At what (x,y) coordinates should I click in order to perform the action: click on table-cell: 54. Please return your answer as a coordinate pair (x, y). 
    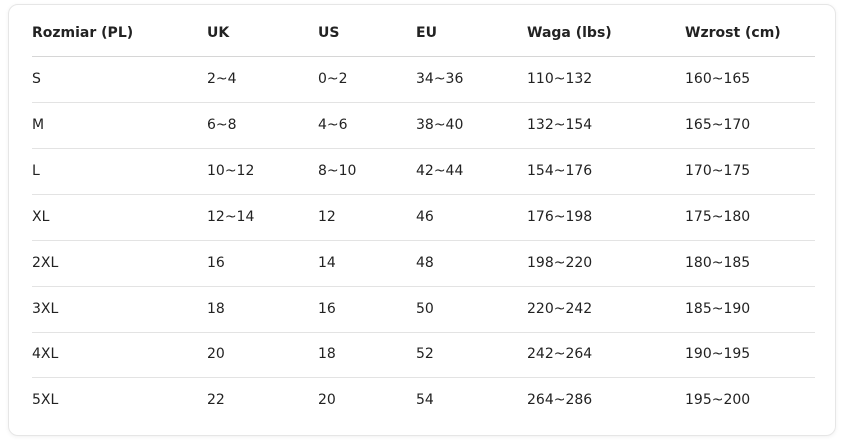
    Looking at the image, I should click on (425, 400).